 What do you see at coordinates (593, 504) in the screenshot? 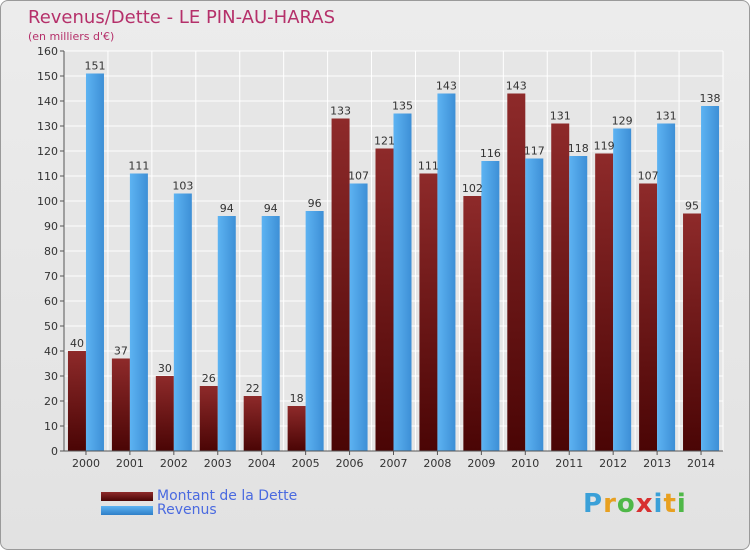
I see `logo-letter: P` at bounding box center [593, 504].